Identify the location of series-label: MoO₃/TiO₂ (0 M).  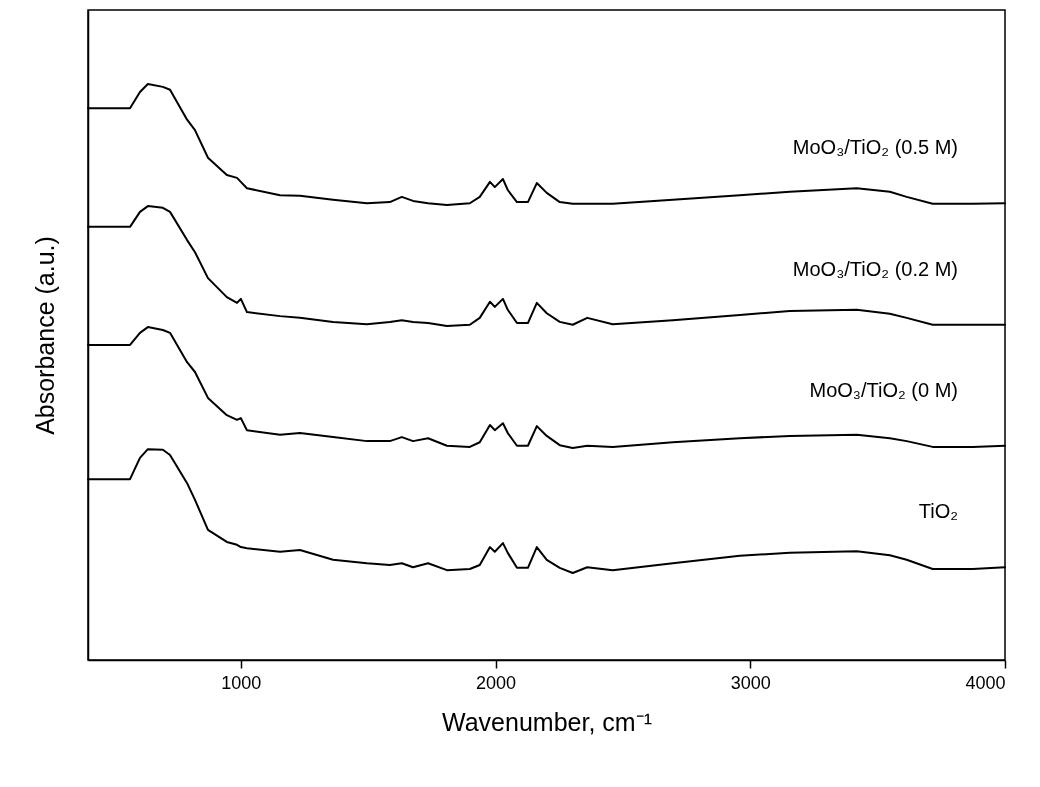
(883, 389).